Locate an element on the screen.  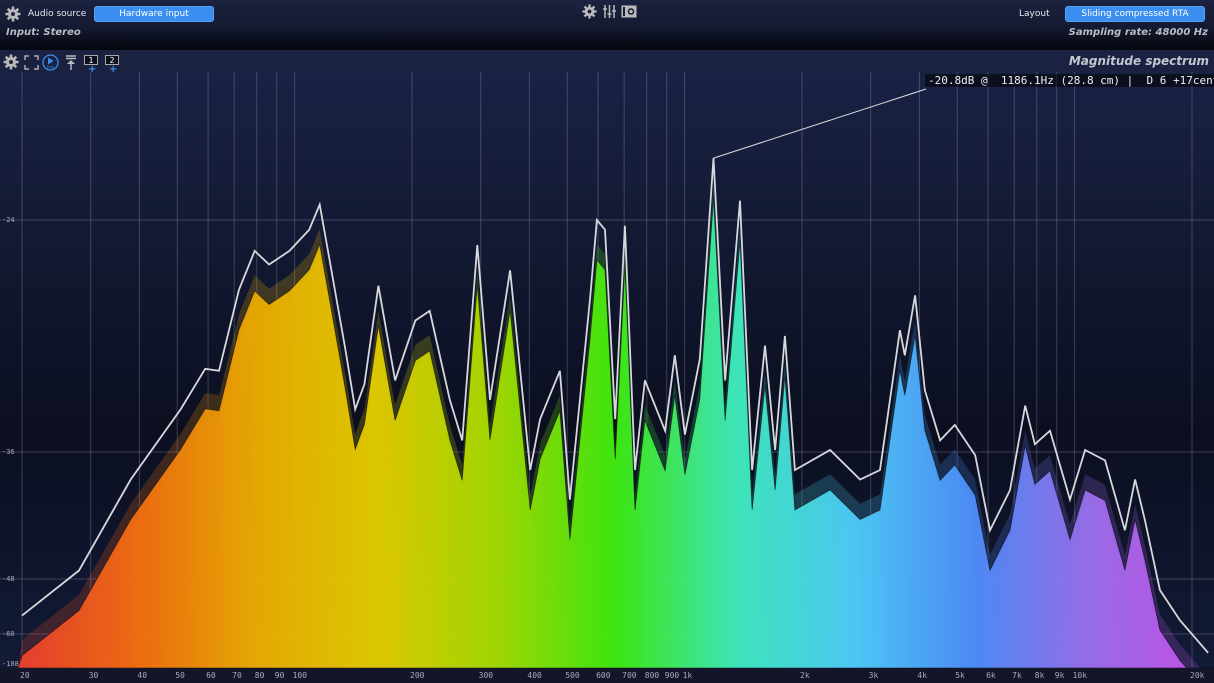
x-tick-label: 100 is located at coordinates (300, 675).